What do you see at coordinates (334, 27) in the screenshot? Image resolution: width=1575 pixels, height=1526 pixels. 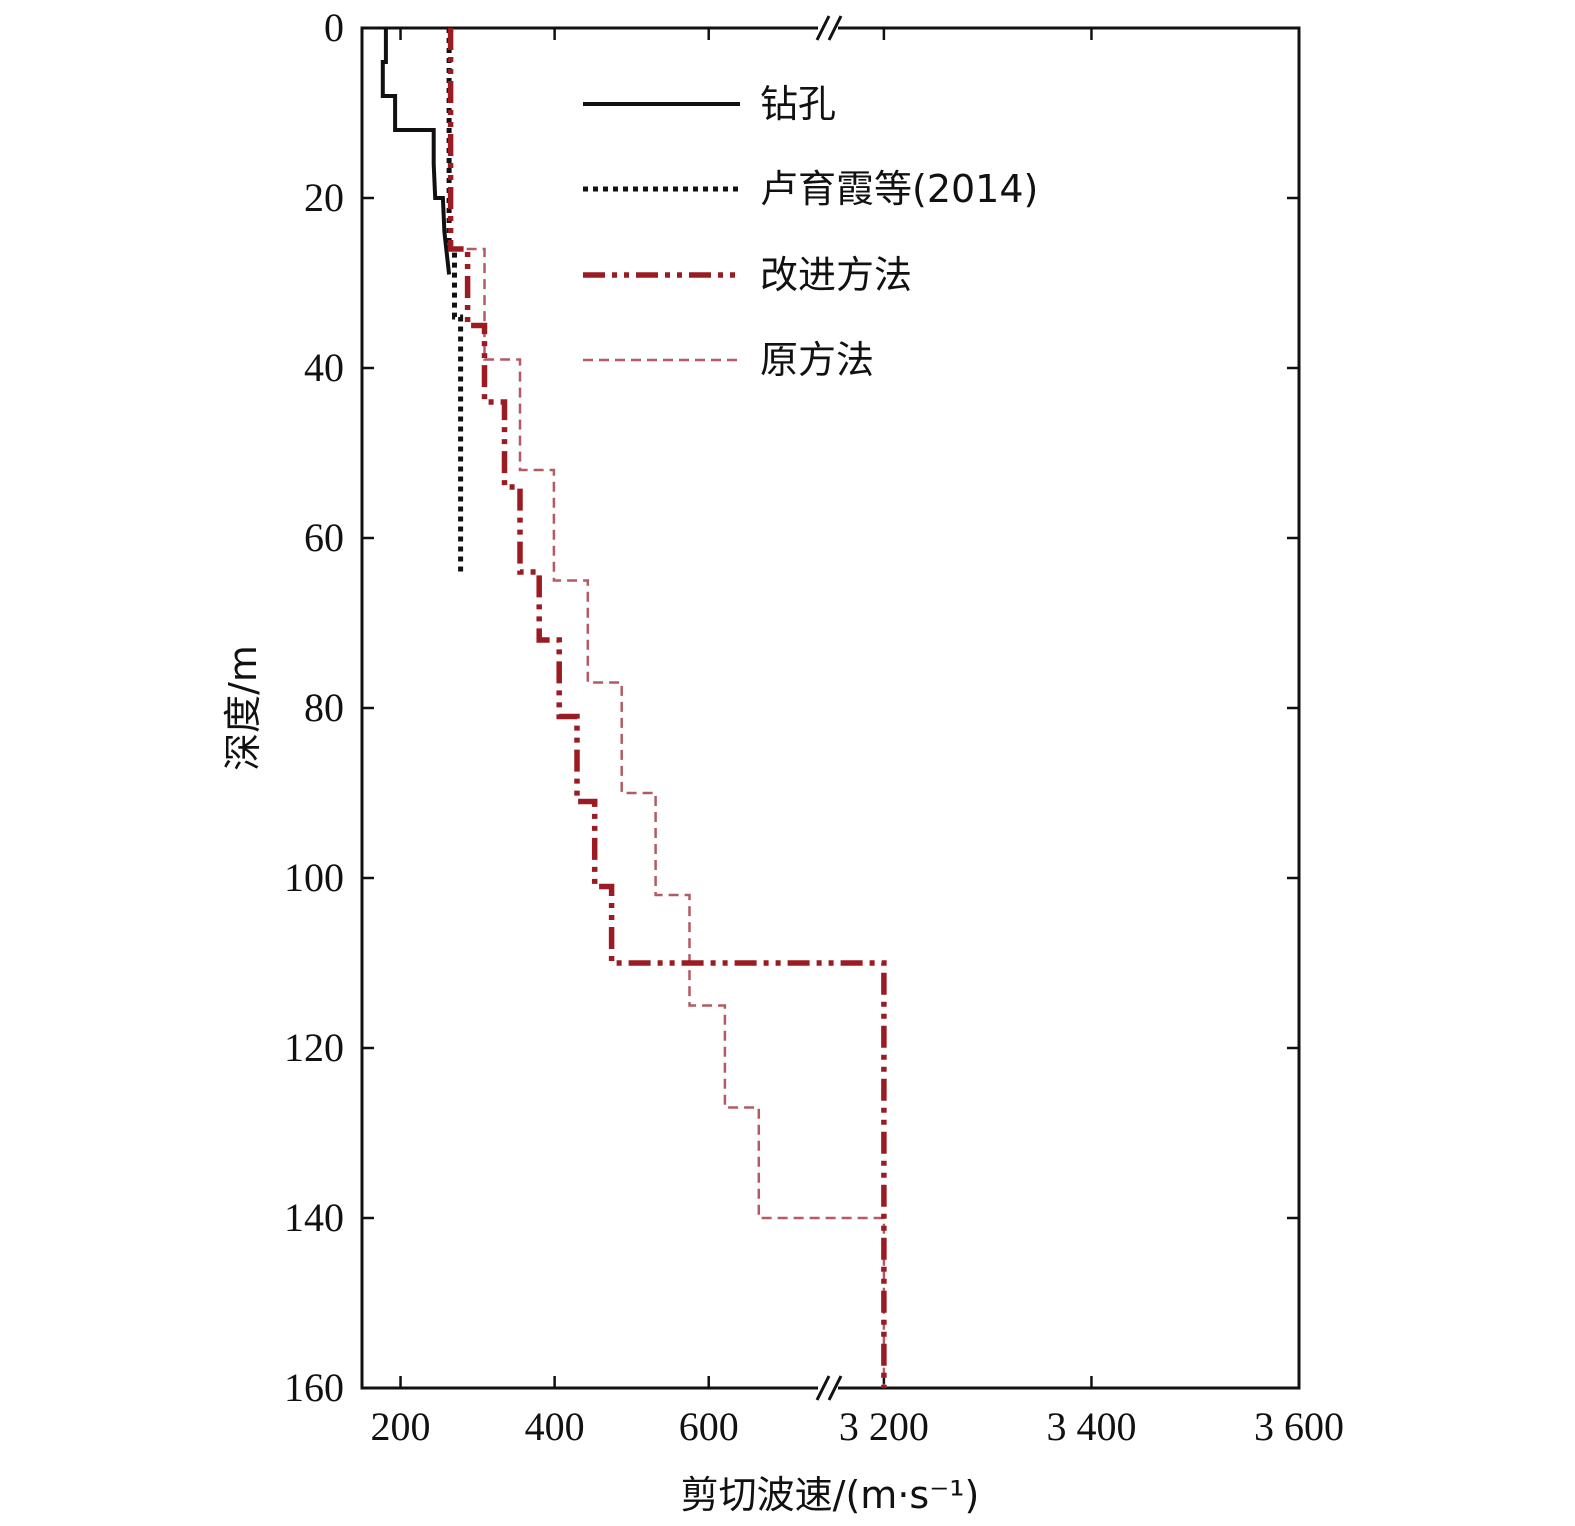 I see `y-tick-label: 0` at bounding box center [334, 27].